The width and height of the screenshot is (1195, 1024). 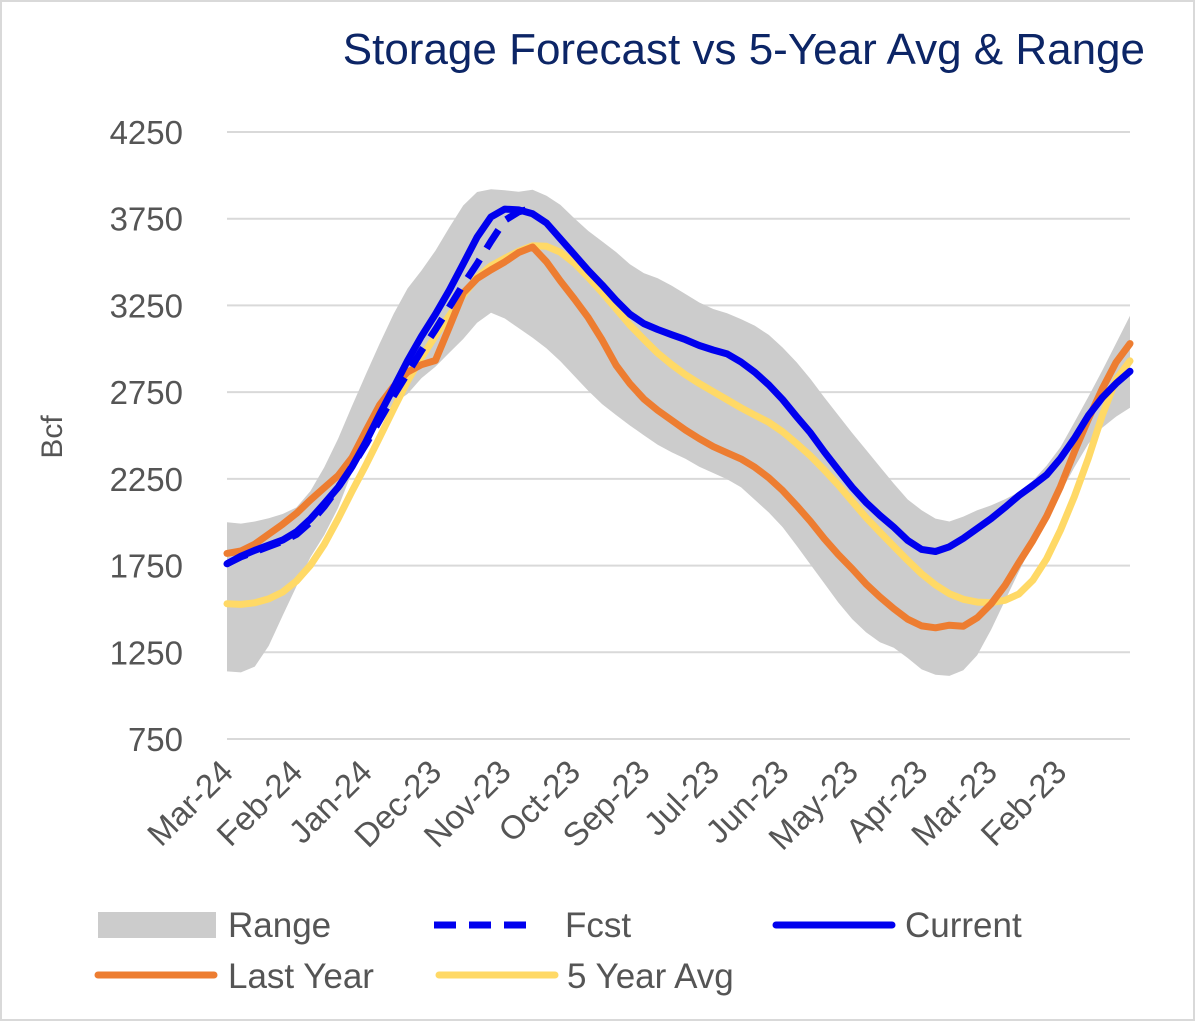 What do you see at coordinates (650, 976) in the screenshot?
I see `legend-label-5yr-avg: 5 Year Avg` at bounding box center [650, 976].